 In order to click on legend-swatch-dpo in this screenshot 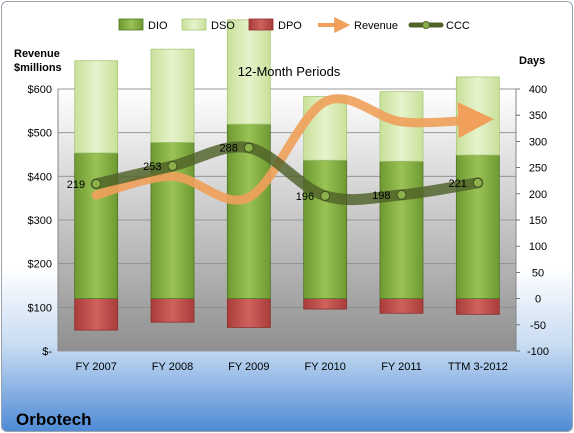, I will do `click(261, 24)`.